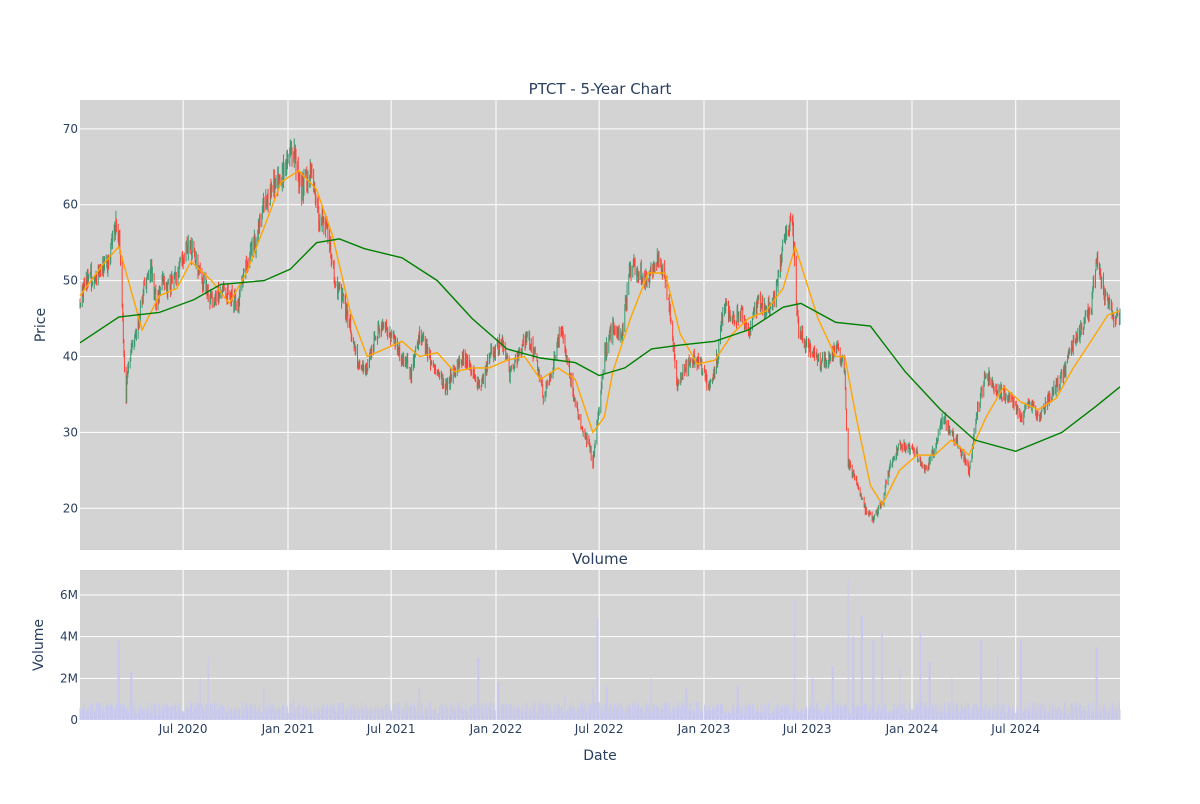  What do you see at coordinates (70, 356) in the screenshot?
I see `price-y-tick-label: 40` at bounding box center [70, 356].